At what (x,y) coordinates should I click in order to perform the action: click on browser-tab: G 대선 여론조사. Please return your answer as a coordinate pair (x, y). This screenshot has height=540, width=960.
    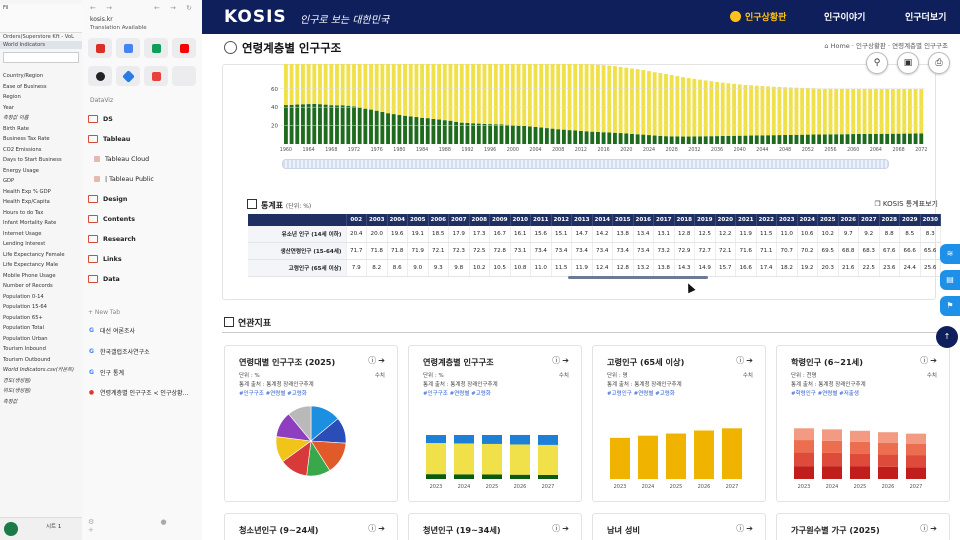
    Looking at the image, I should click on (111, 330).